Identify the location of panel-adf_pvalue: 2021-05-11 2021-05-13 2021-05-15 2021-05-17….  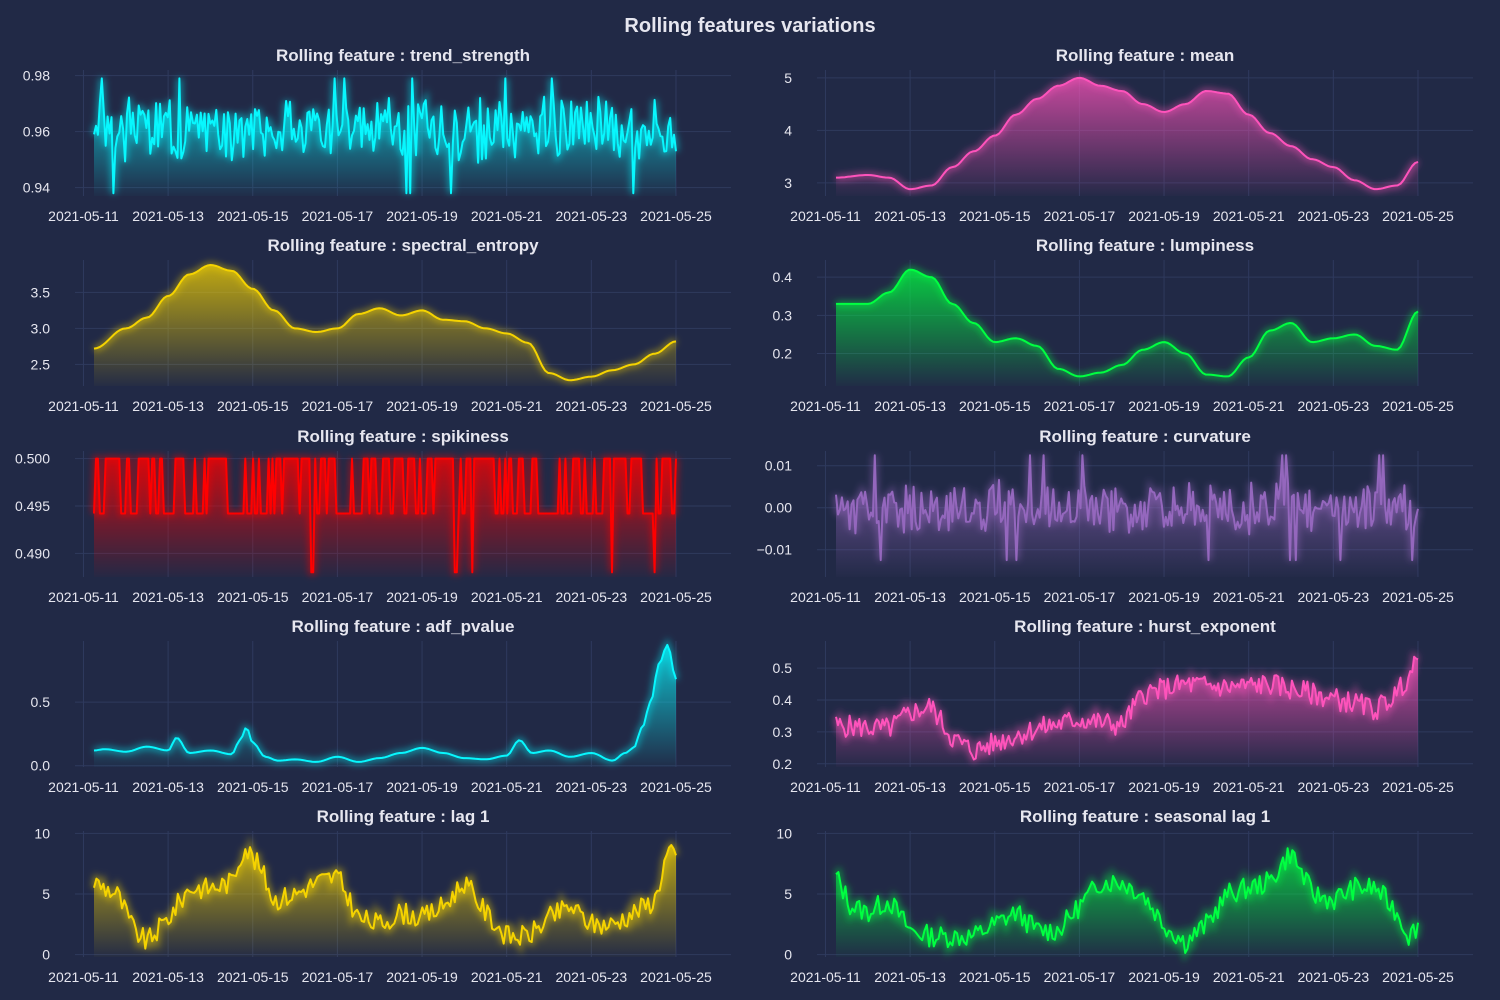
(381, 706).